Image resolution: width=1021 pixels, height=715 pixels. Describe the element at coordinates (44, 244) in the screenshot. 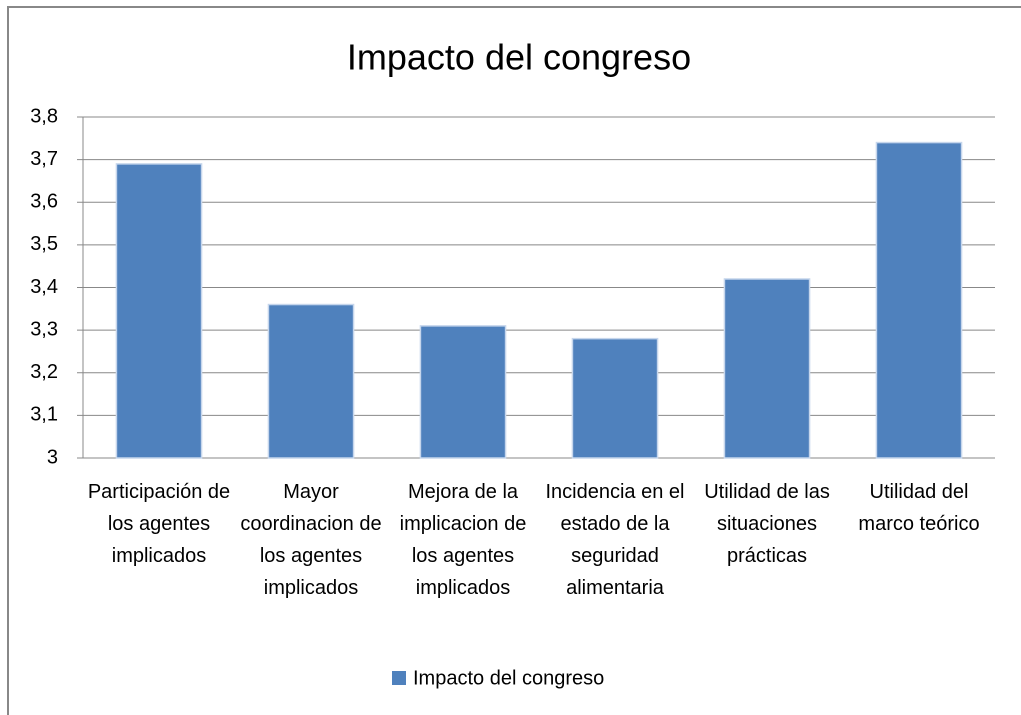

I see `y-tick-label: 3,5` at that location.